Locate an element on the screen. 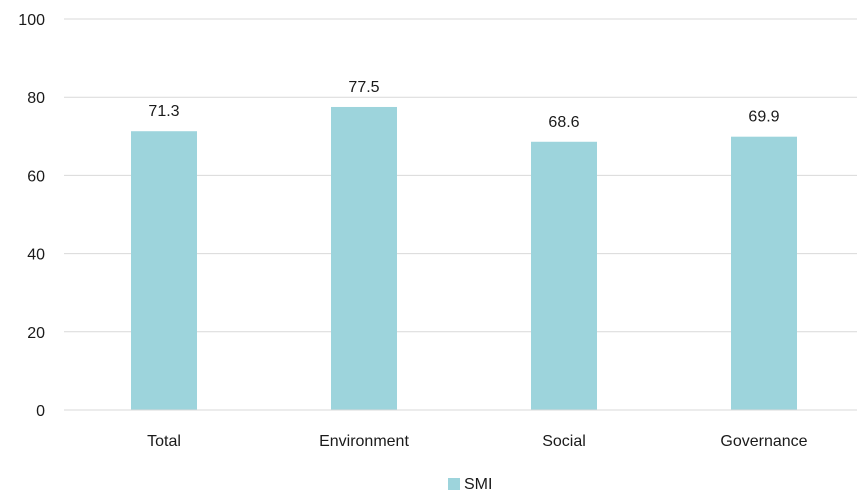 This screenshot has height=499, width=857. x-tick-label-social: Social is located at coordinates (564, 441).